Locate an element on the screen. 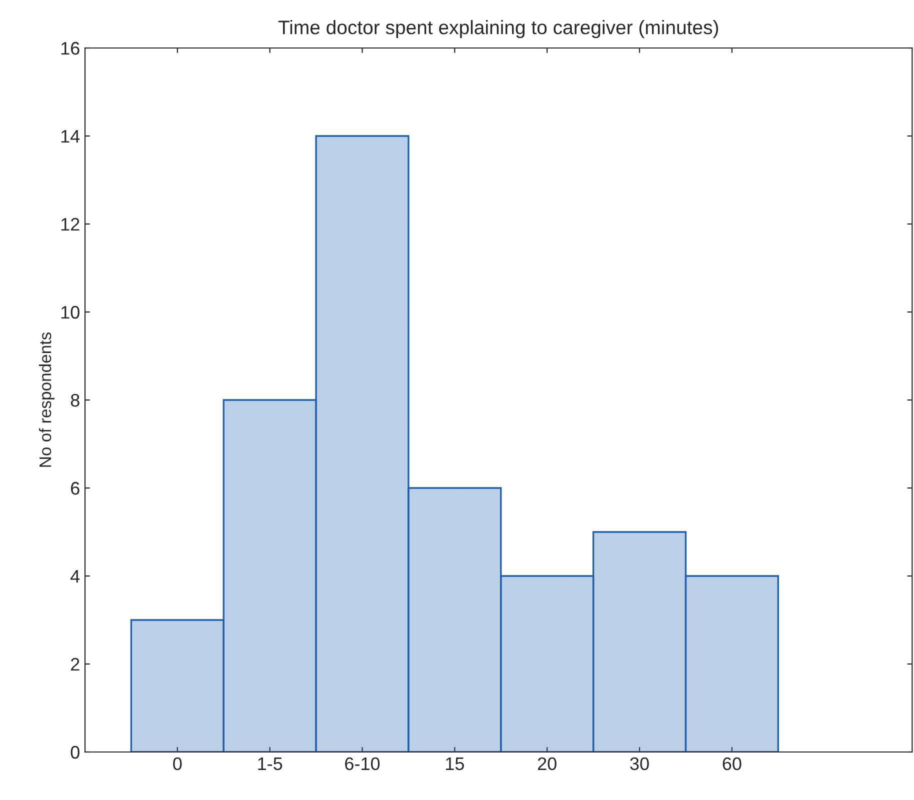 This screenshot has width=914, height=800. y-tick-label: 12 is located at coordinates (70, 224).